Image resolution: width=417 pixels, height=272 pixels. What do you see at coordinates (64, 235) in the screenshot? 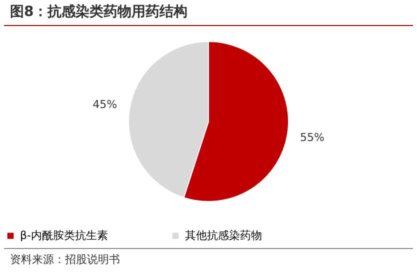
I see `legend-label: β-内酰胺类抗生素` at bounding box center [64, 235].